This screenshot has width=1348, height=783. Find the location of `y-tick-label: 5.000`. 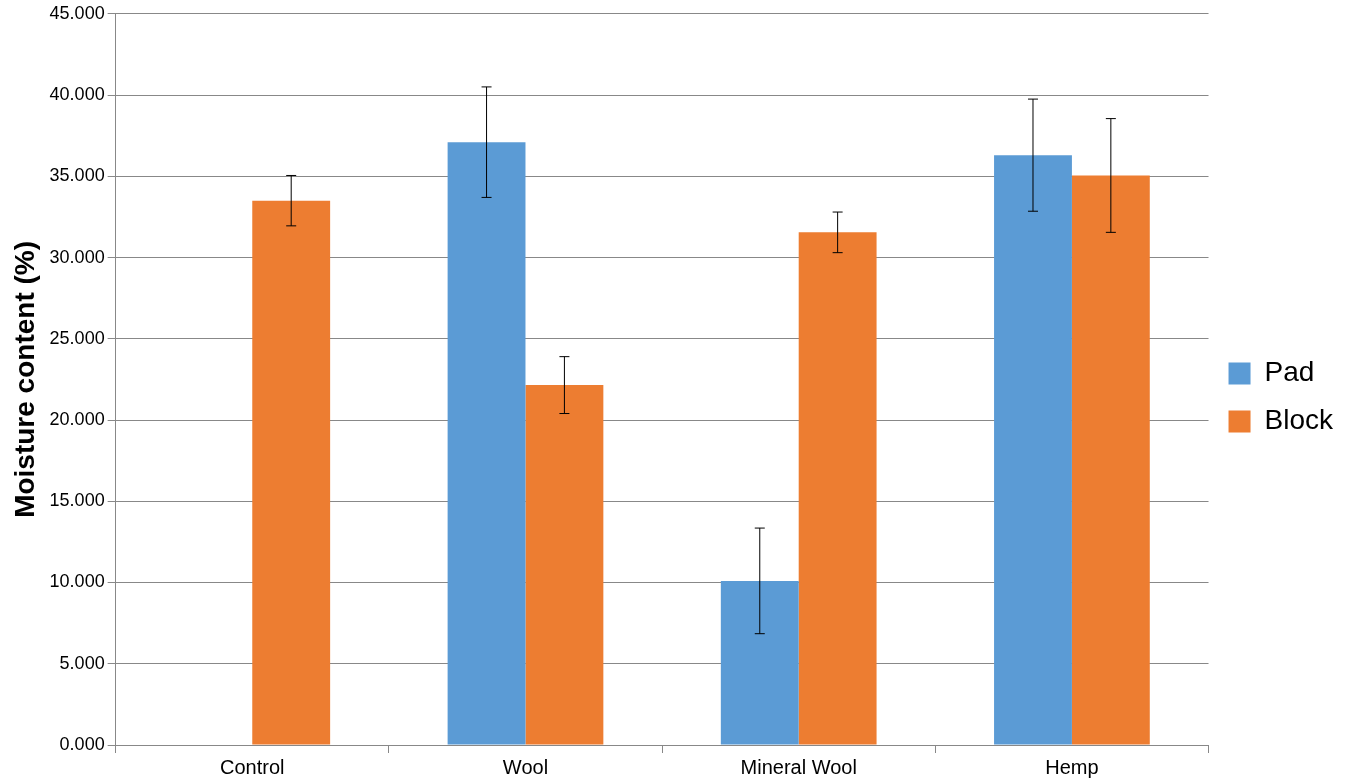

y-tick-label: 5.000 is located at coordinates (82, 662).